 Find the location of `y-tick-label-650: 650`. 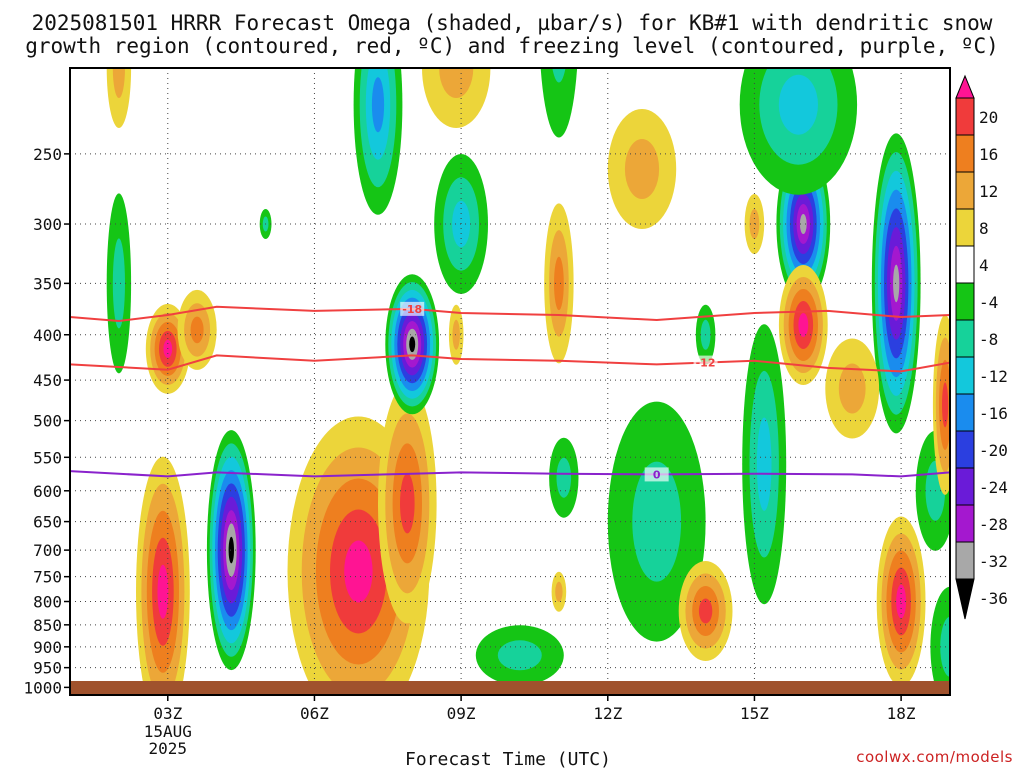

y-tick-label-650: 650 is located at coordinates (47, 522).